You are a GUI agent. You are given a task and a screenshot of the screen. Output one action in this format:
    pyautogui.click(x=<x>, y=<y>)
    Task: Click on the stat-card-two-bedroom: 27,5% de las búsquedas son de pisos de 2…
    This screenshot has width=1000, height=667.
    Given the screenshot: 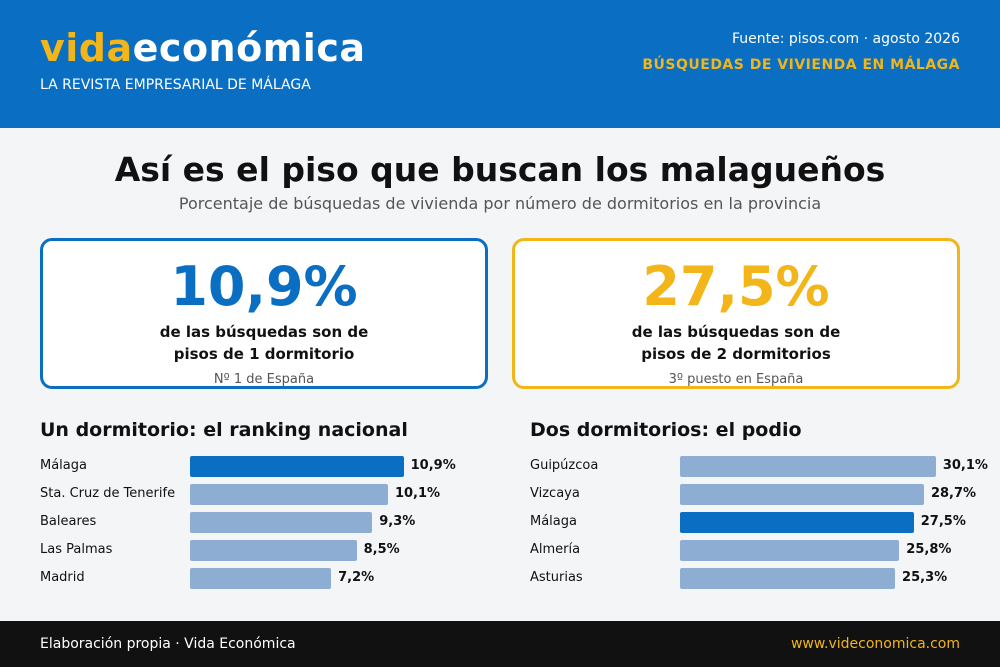 What is the action you would take?
    pyautogui.click(x=736, y=313)
    